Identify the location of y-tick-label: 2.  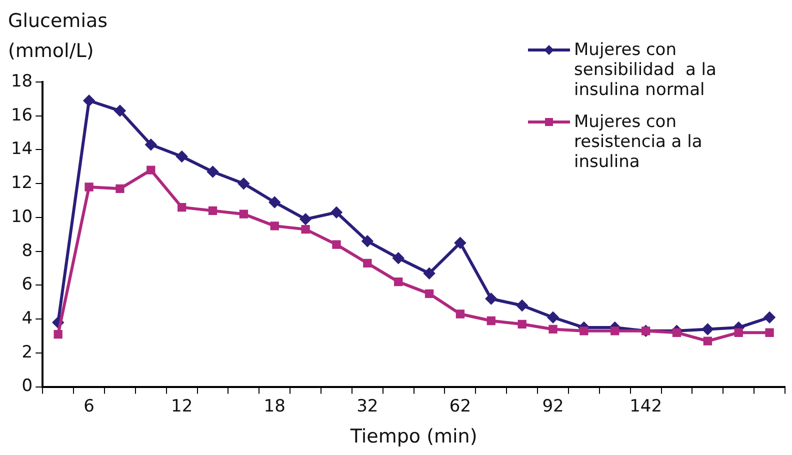
(27, 352).